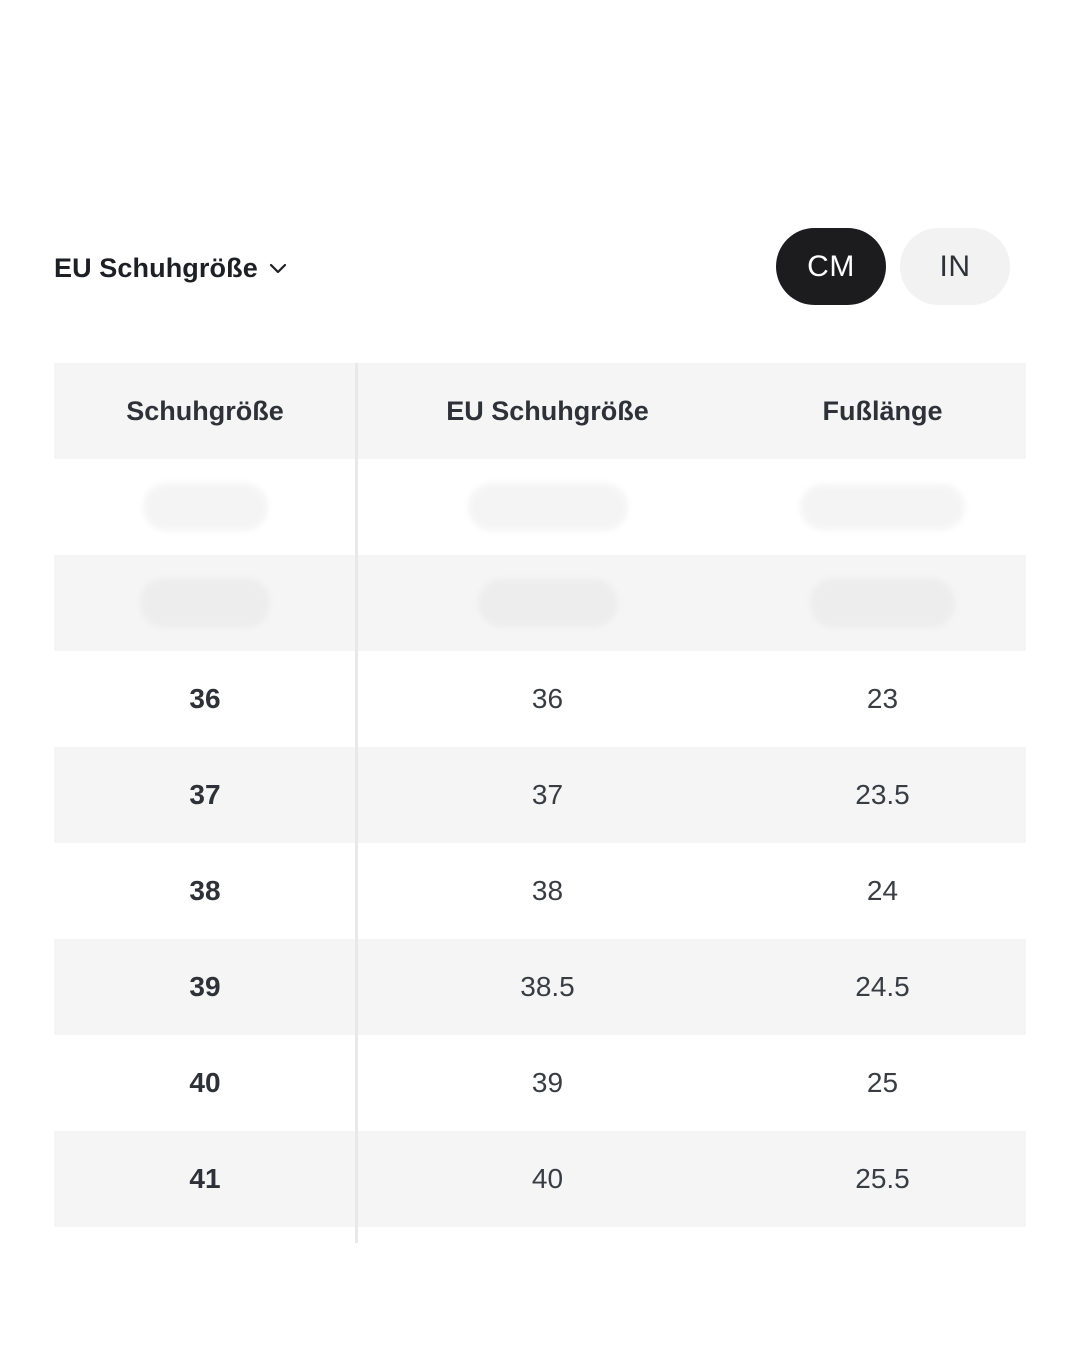 This screenshot has width=1080, height=1350. What do you see at coordinates (278, 268) in the screenshot?
I see `chevron-down-icon` at bounding box center [278, 268].